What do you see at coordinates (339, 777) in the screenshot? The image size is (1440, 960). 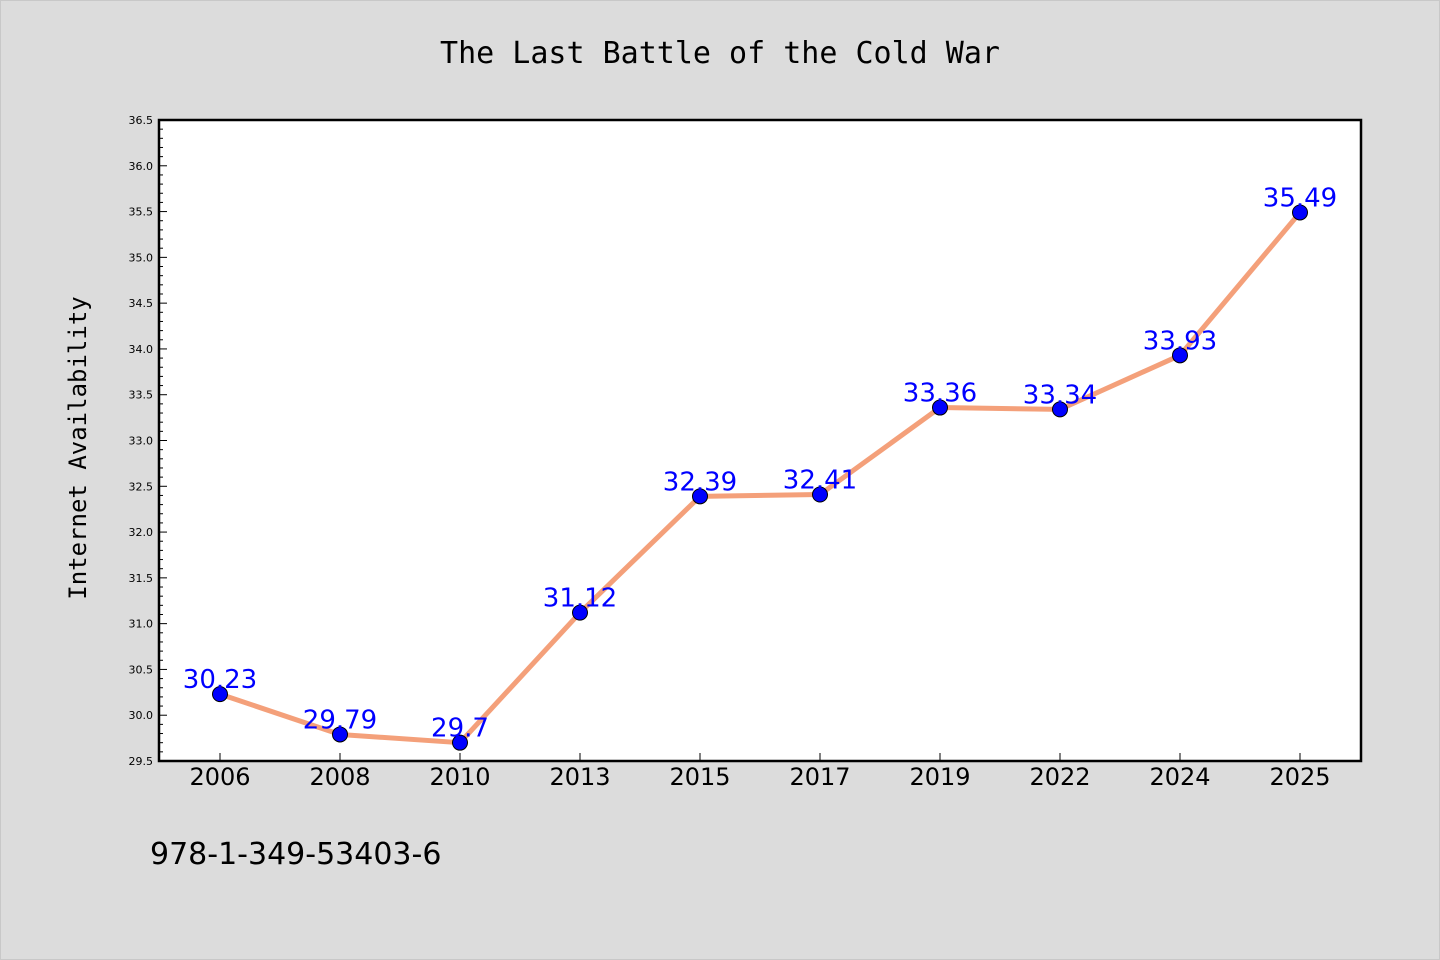 I see `x-tick-label: 2008` at bounding box center [339, 777].